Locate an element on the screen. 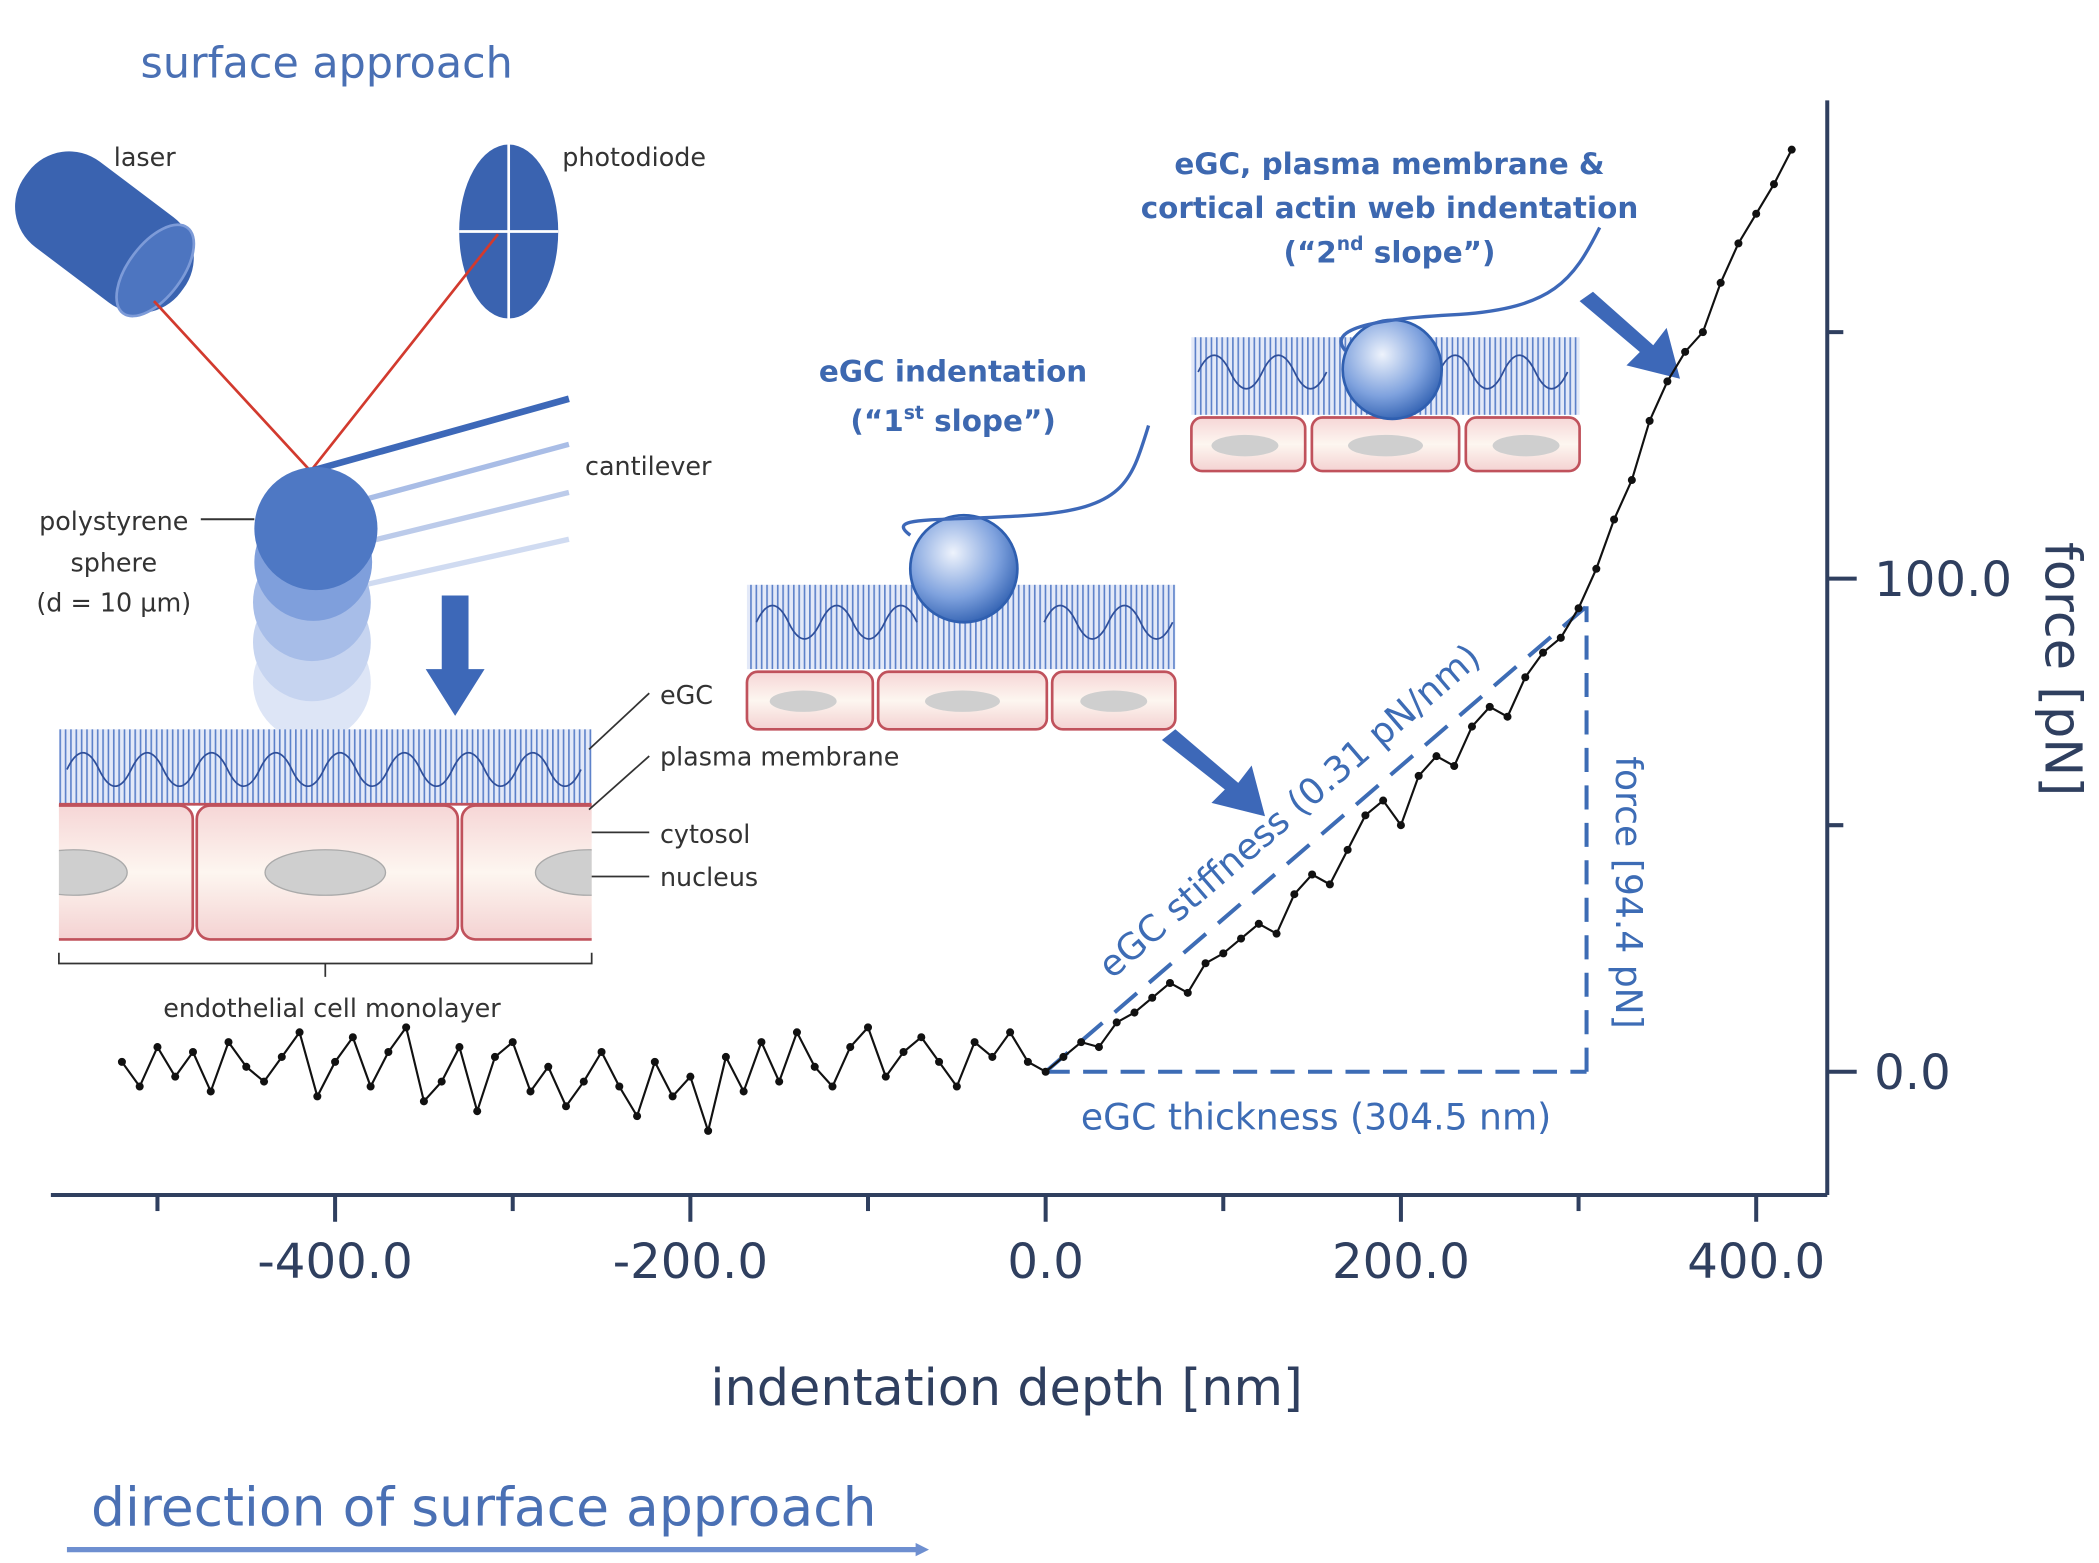  sphere-label: sphere is located at coordinates (113, 562).